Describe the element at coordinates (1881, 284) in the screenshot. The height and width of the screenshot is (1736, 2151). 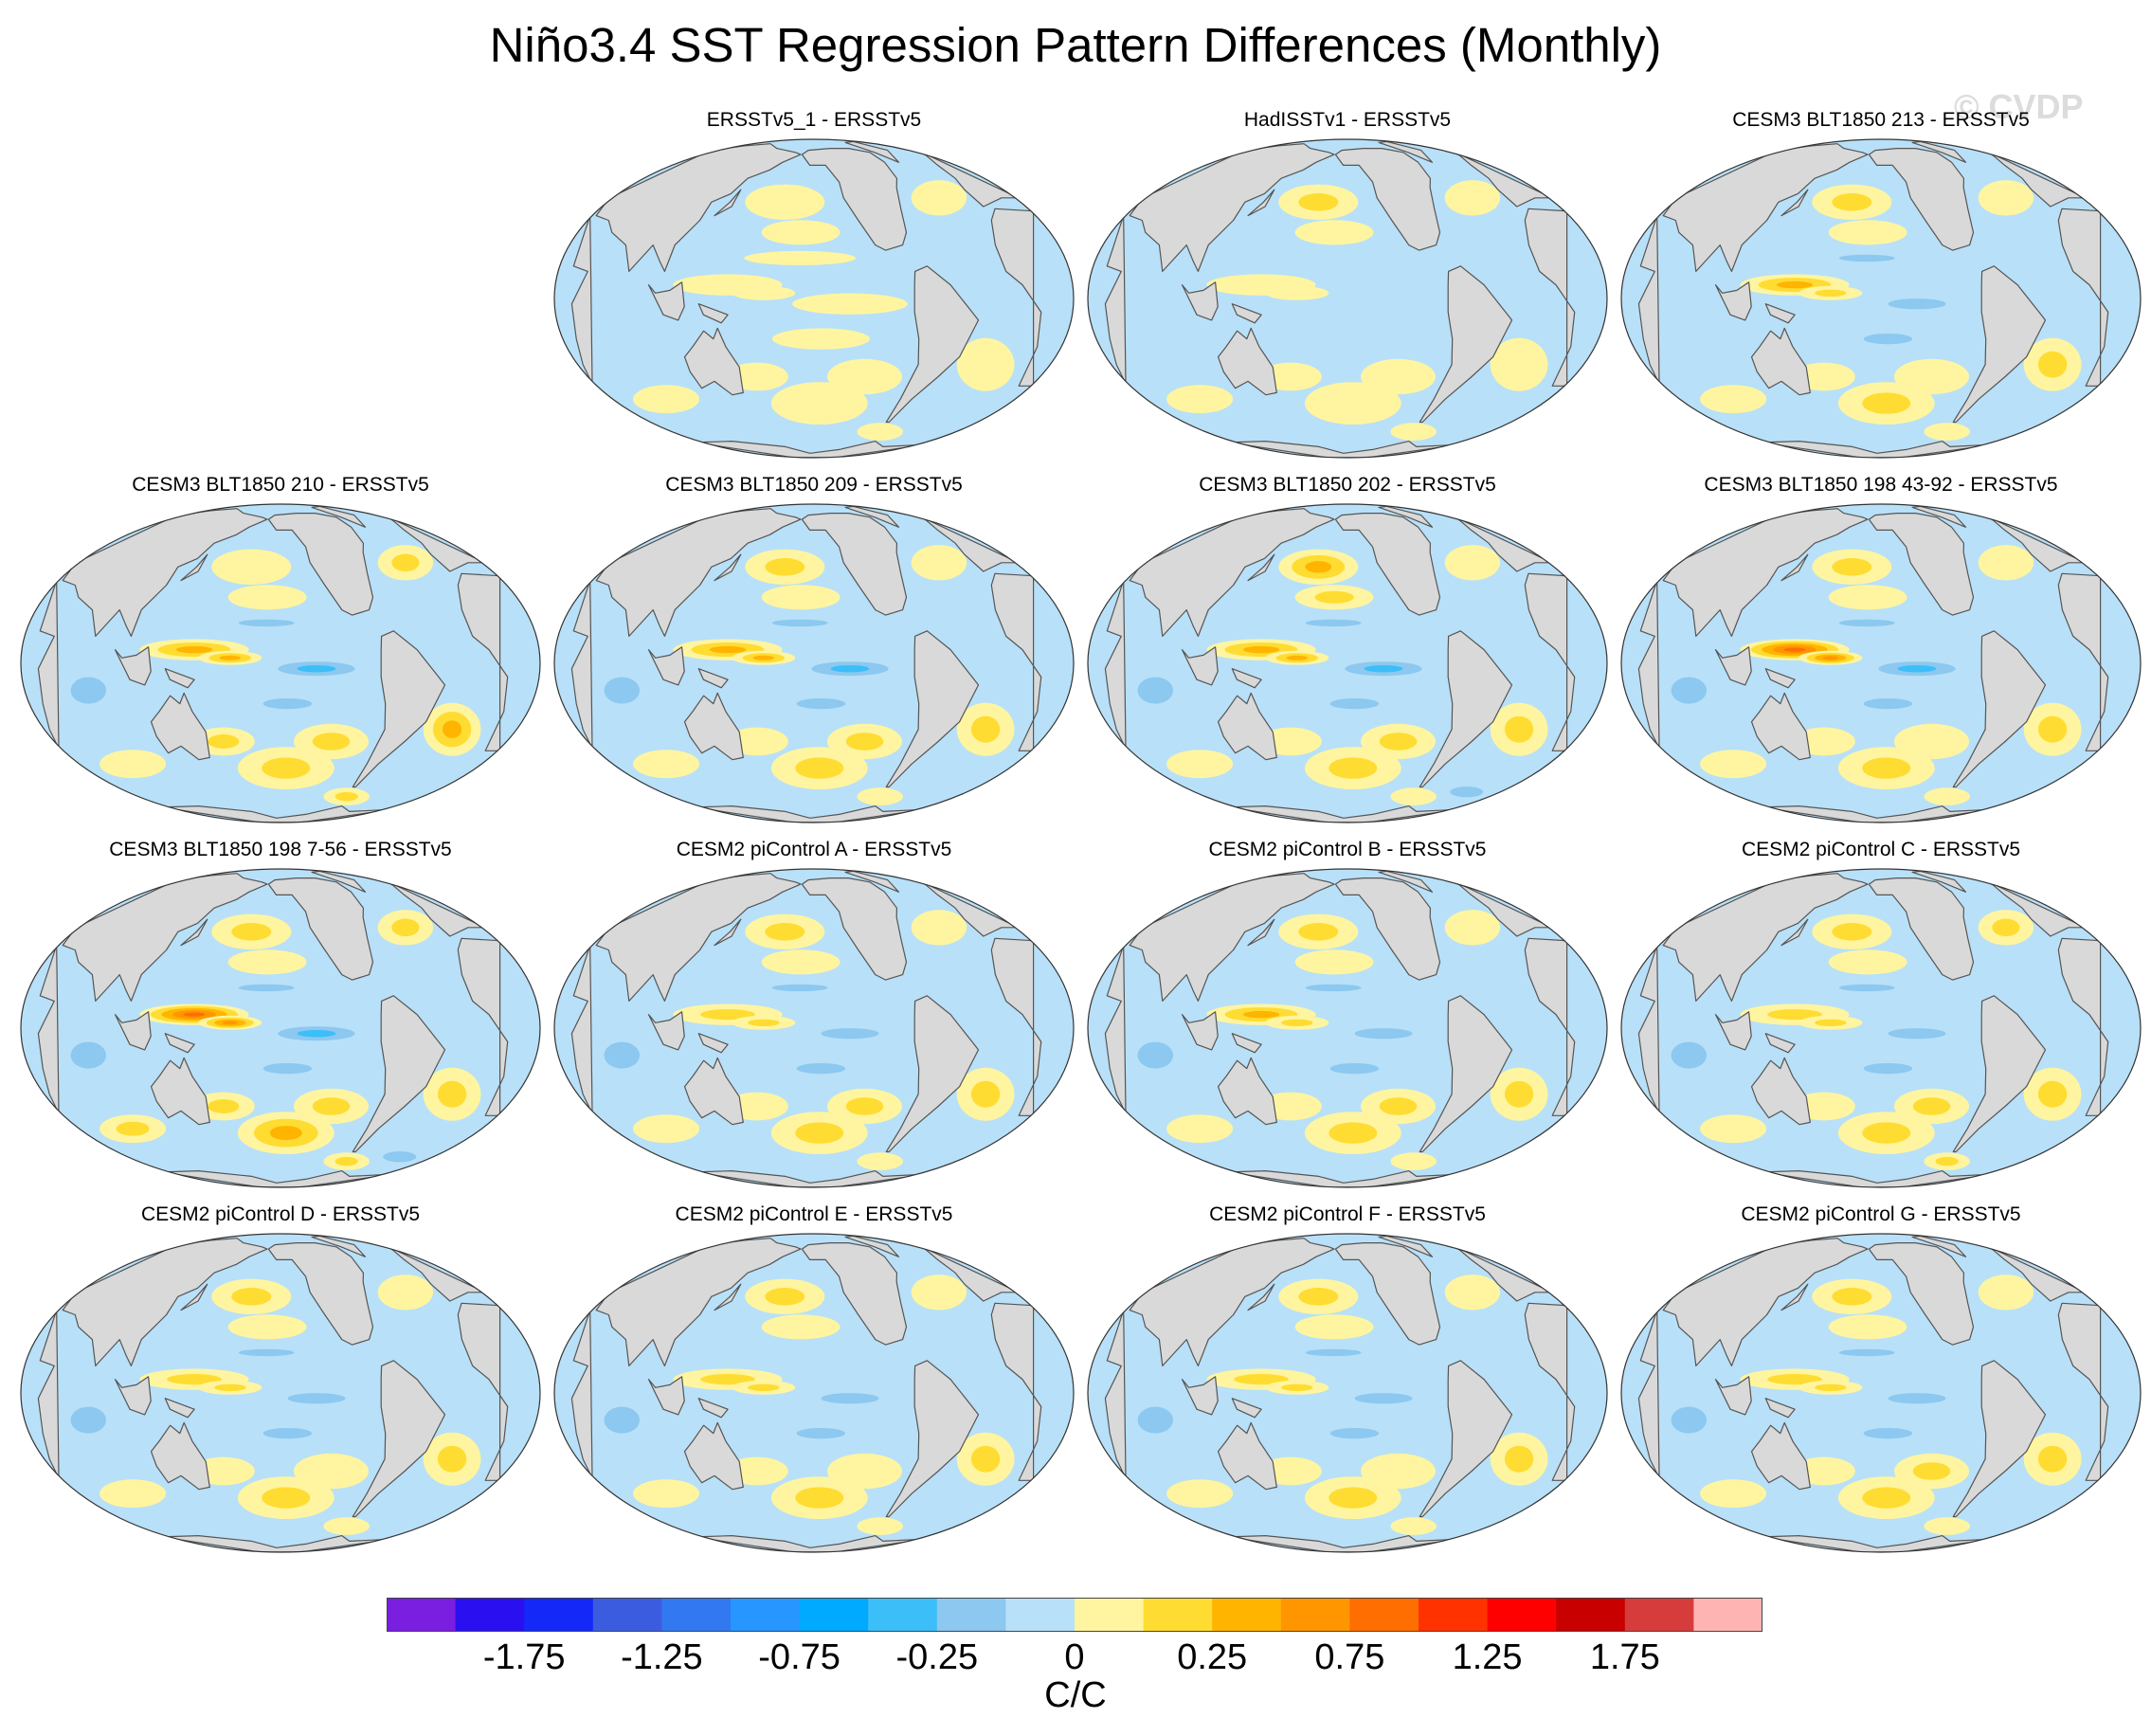
I see `map-panel: CESM3 BLT1850 213 - ERSSTv5` at that location.